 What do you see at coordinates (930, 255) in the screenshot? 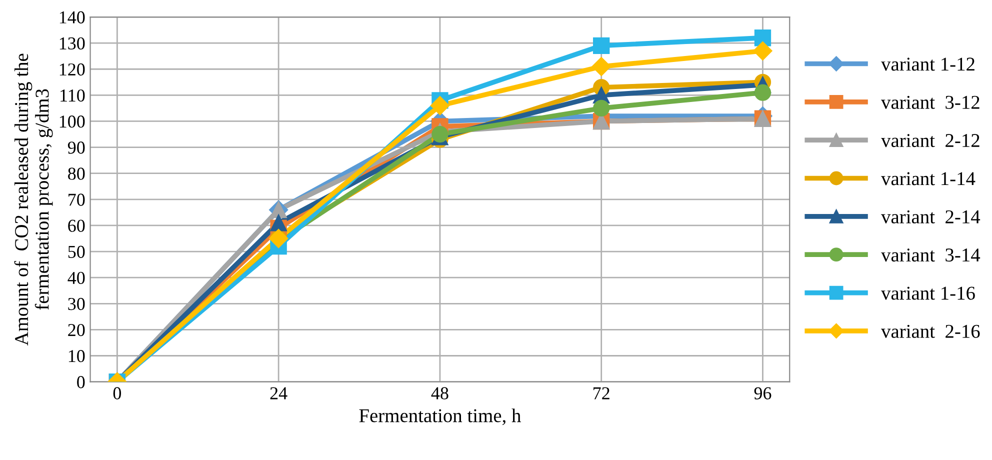
I see `legend-label: variant 3-14` at bounding box center [930, 255].